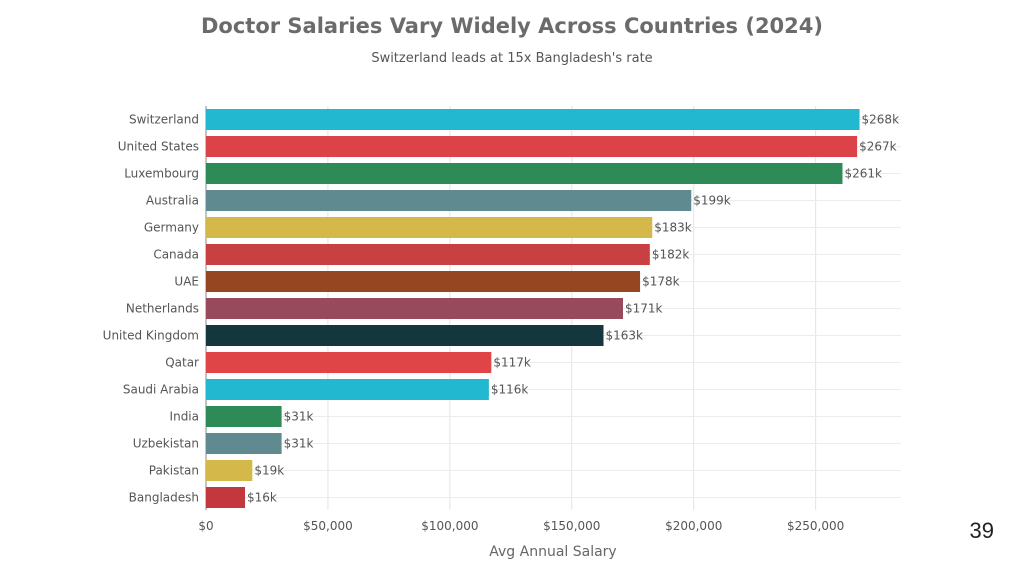 This screenshot has height=576, width=1024. What do you see at coordinates (815, 526) in the screenshot?
I see `x-tick-label: $250,000` at bounding box center [815, 526].